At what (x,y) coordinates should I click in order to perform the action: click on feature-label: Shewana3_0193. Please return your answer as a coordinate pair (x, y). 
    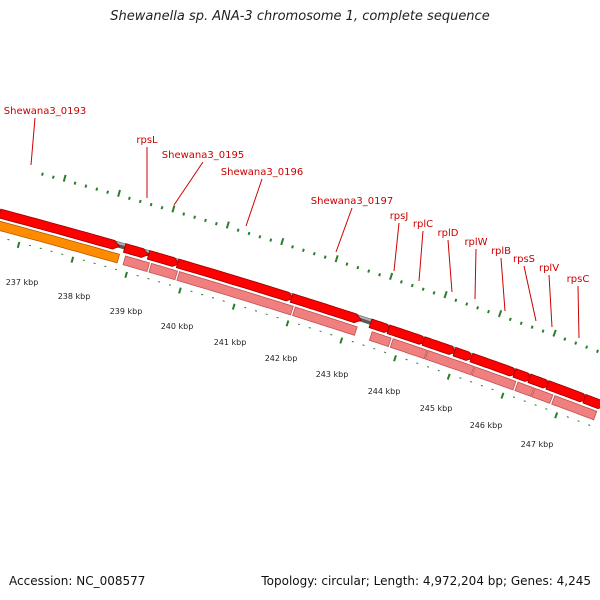
    Looking at the image, I should click on (45, 111).